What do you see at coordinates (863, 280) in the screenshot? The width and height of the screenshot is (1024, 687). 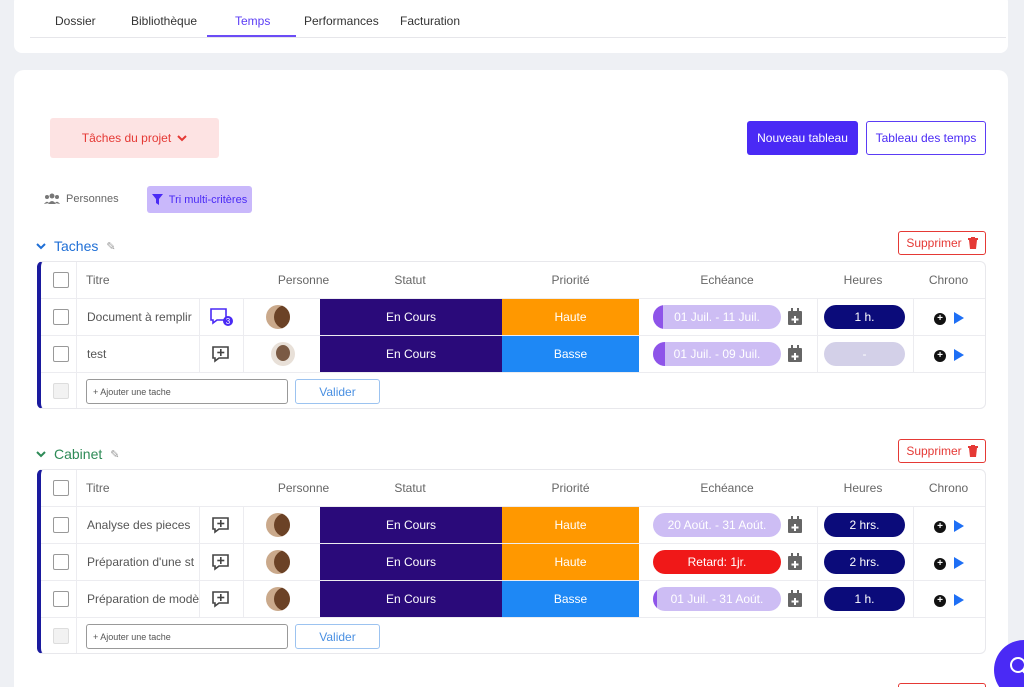 I see `col-hours: Heures` at bounding box center [863, 280].